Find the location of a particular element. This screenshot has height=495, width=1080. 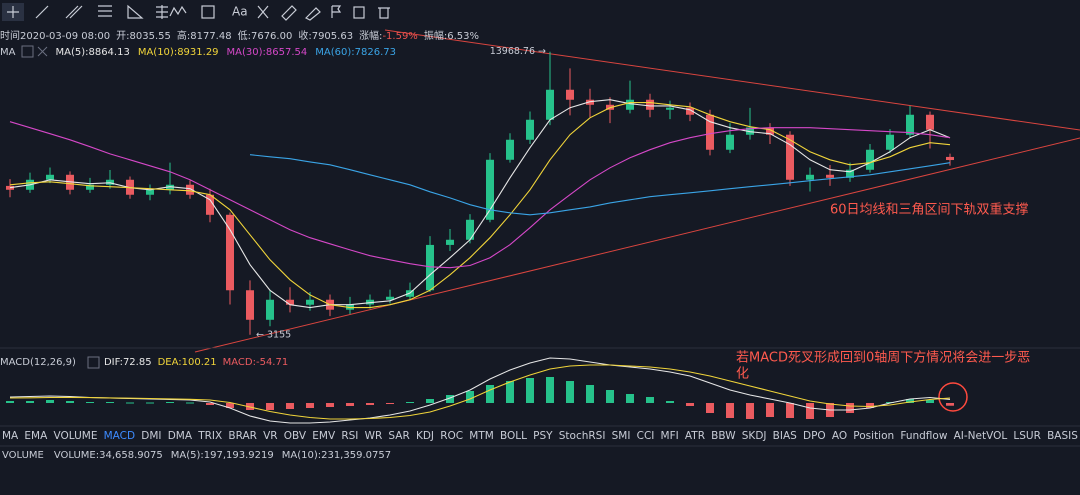

highlight-circle is located at coordinates (953, 397).